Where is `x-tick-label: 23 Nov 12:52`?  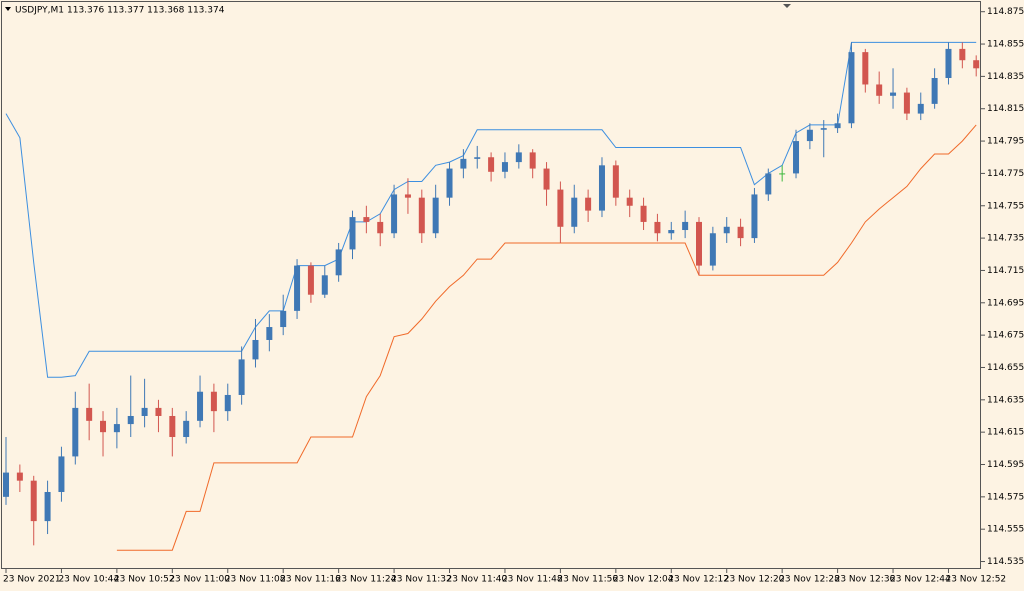 x-tick-label: 23 Nov 12:52 is located at coordinates (975, 580).